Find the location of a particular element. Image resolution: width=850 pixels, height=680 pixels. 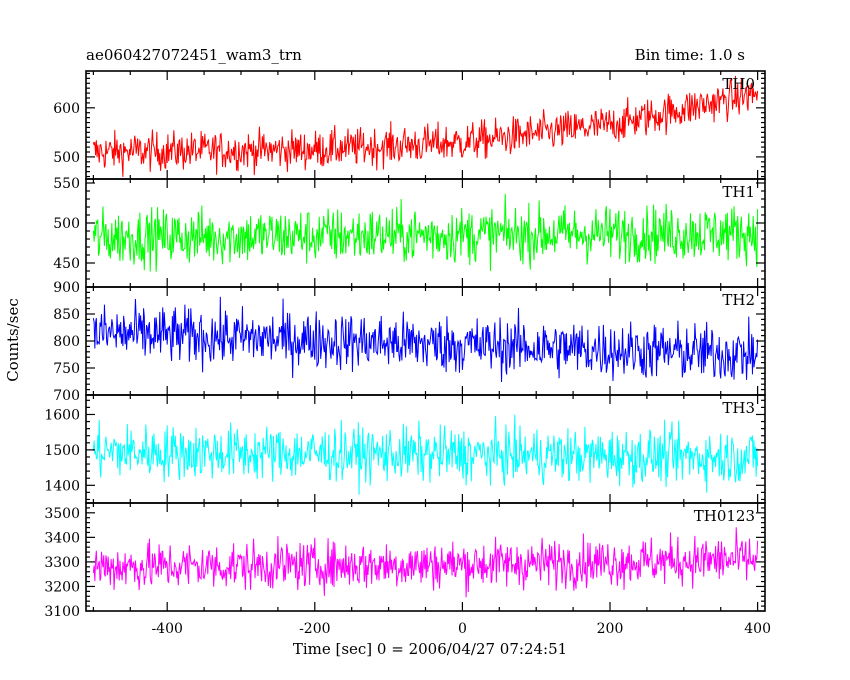

panel-label-th0123: TH0123 is located at coordinates (724, 516).